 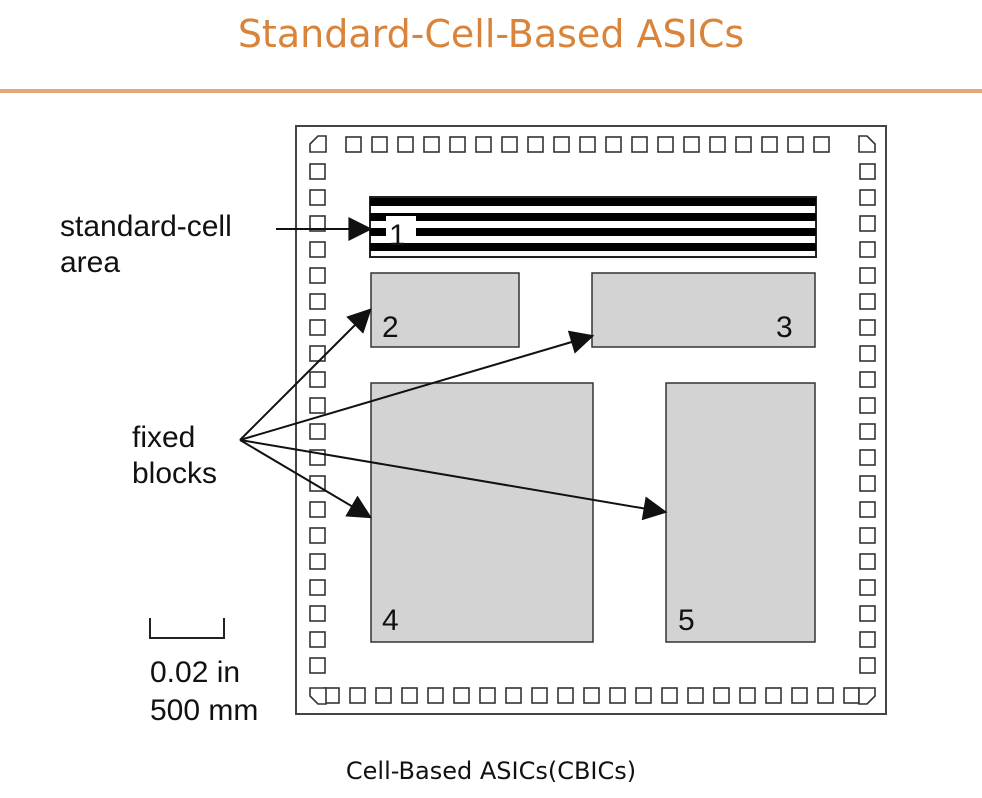 What do you see at coordinates (686, 620) in the screenshot?
I see `block-5-label: 5` at bounding box center [686, 620].